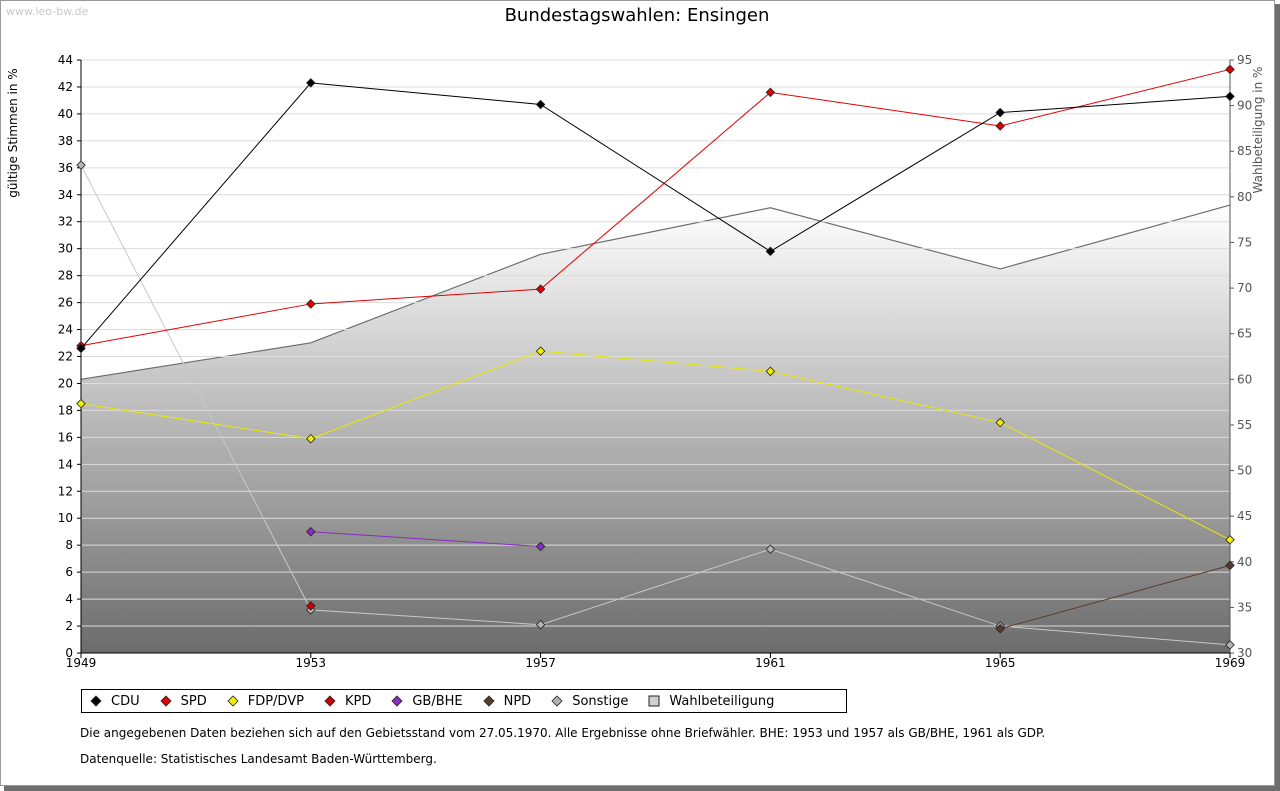 This screenshot has height=791, width=1280. Describe the element at coordinates (1244, 425) in the screenshot. I see `y-tick-label-right: 55` at that location.